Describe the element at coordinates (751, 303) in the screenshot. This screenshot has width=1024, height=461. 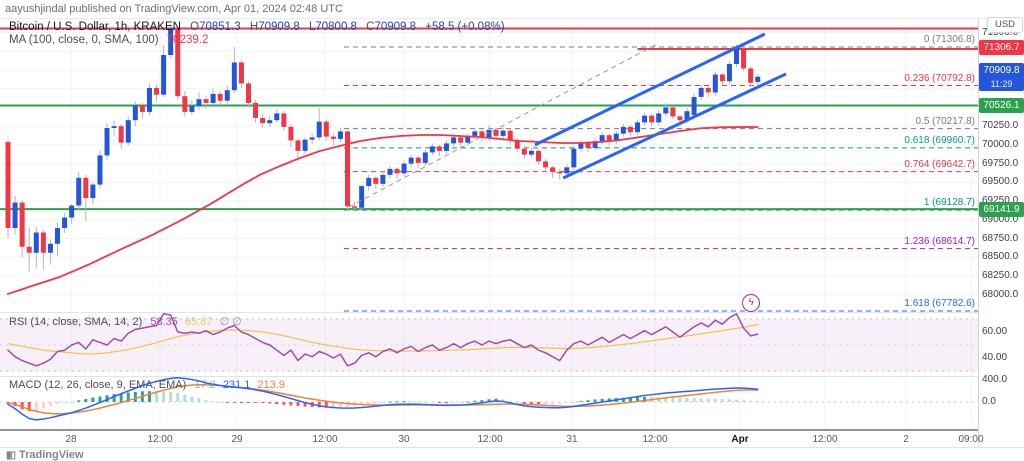
I see `flash-marker-icon: ϟ` at that location.